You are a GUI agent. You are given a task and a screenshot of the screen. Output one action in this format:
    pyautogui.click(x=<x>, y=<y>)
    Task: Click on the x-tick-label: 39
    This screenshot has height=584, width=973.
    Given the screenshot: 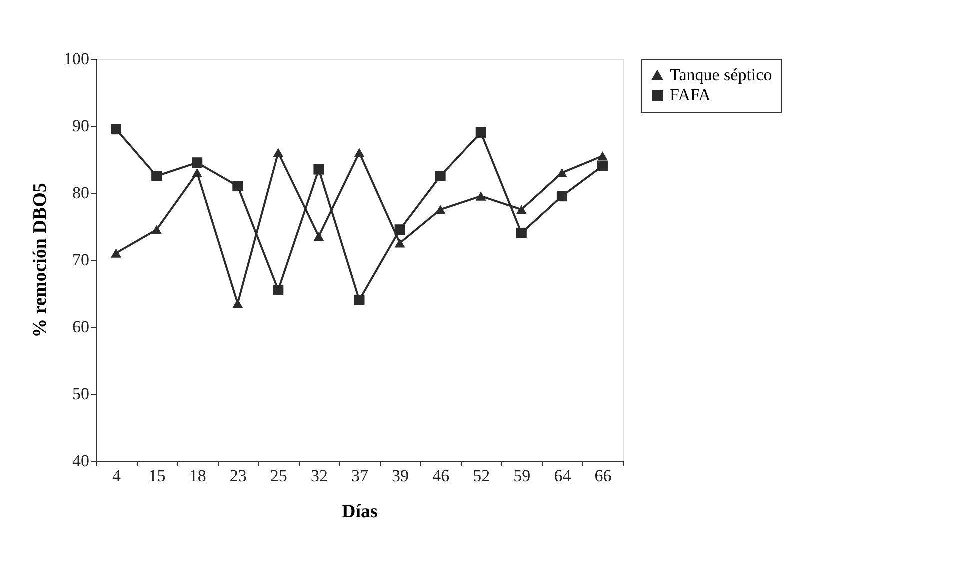 What is the action you would take?
    pyautogui.click(x=401, y=476)
    